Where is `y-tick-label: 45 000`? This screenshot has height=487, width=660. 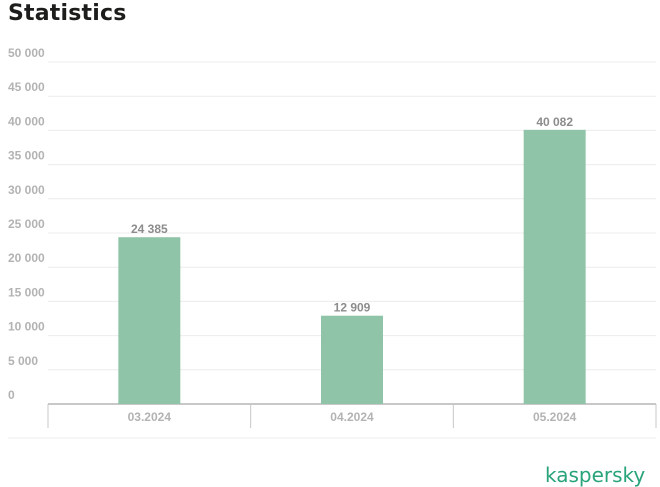
y-tick-label: 45 000 is located at coordinates (26, 87).